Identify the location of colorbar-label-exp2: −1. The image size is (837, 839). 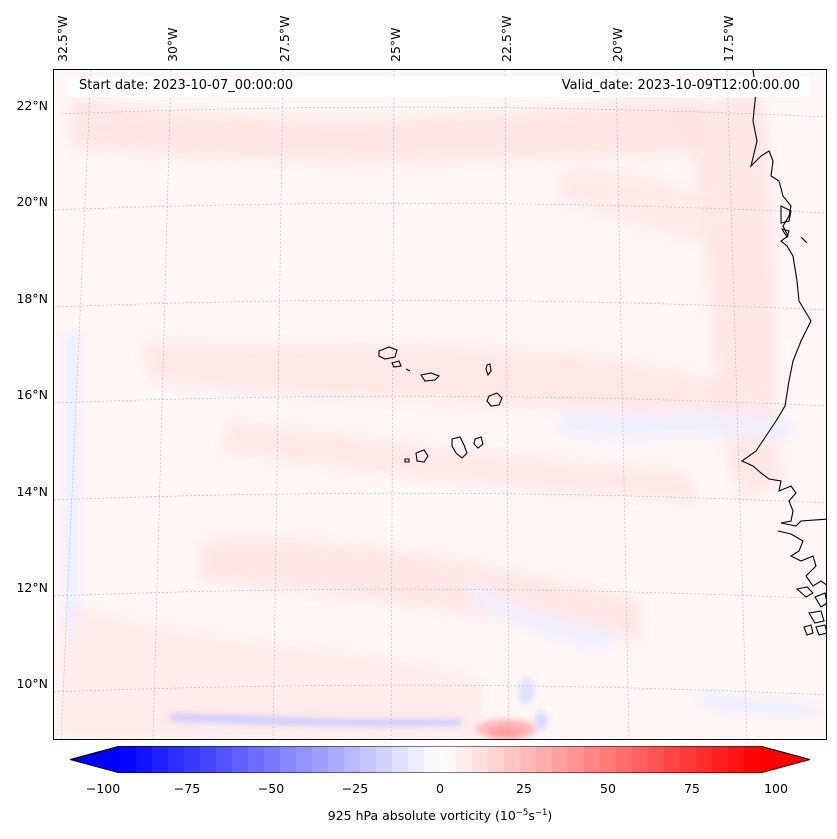
(541, 813).